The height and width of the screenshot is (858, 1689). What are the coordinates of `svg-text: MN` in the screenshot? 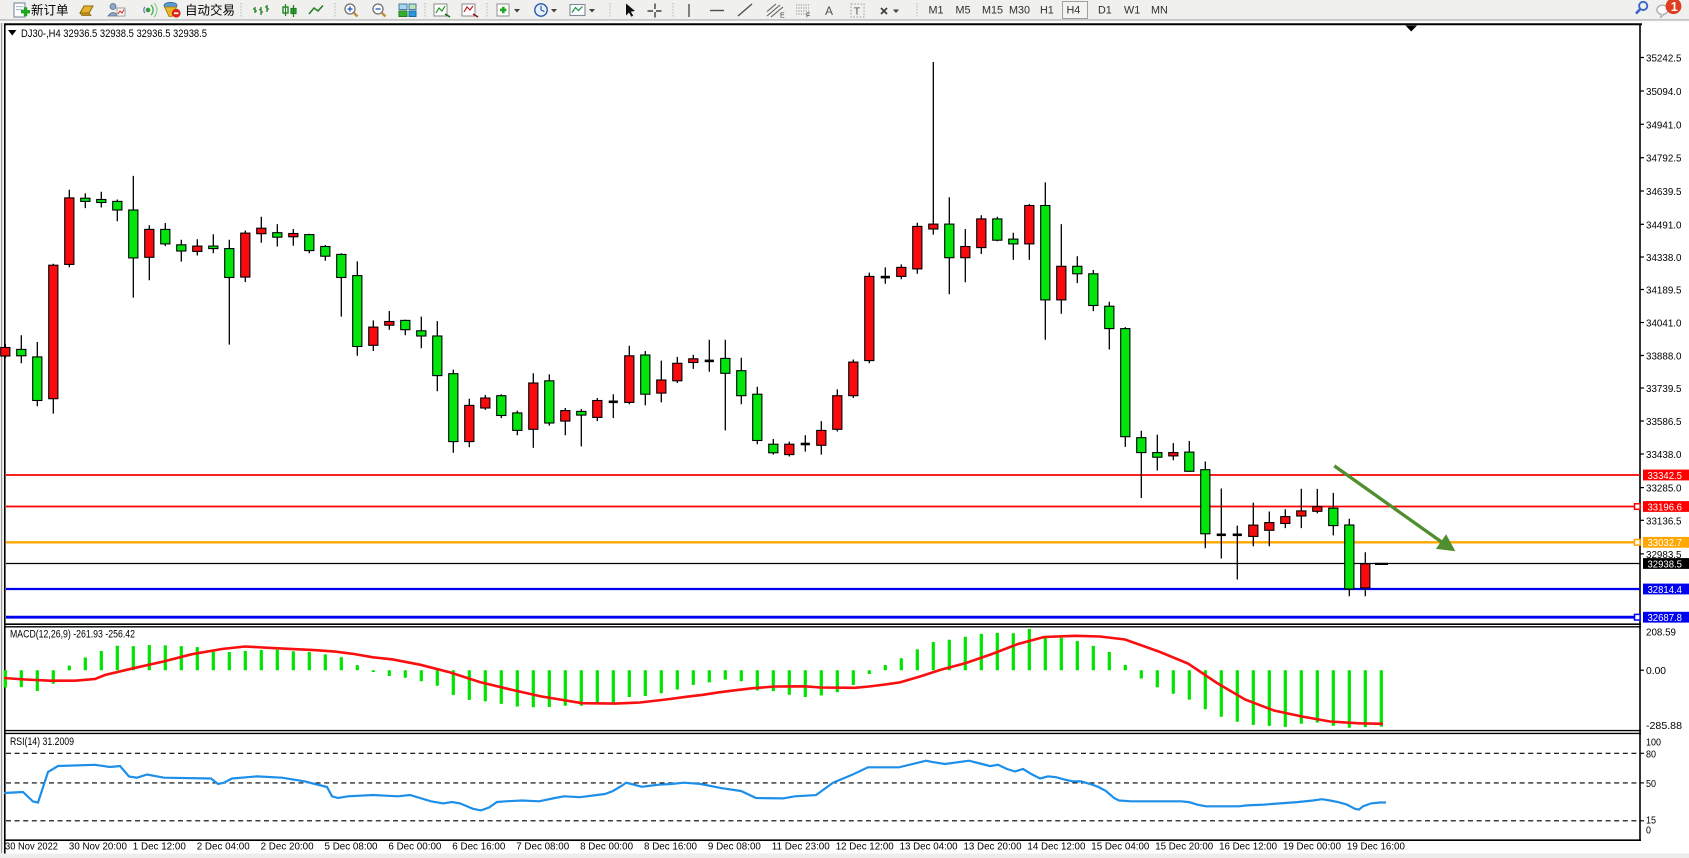 It's located at (1159, 11).